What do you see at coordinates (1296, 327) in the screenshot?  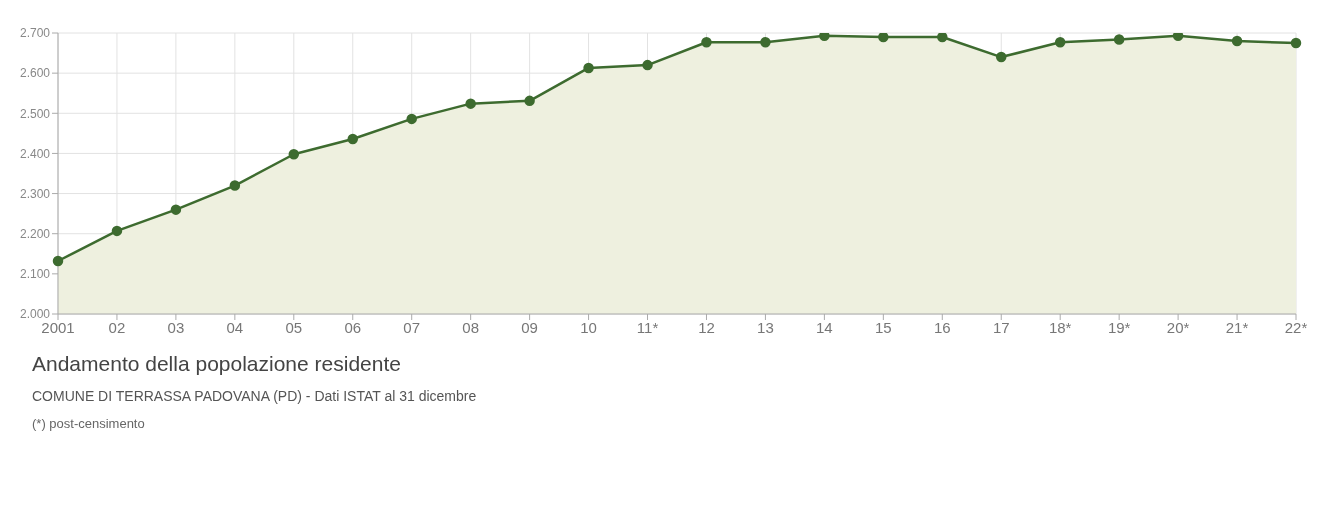 I see `x-tick-label: 22*` at bounding box center [1296, 327].